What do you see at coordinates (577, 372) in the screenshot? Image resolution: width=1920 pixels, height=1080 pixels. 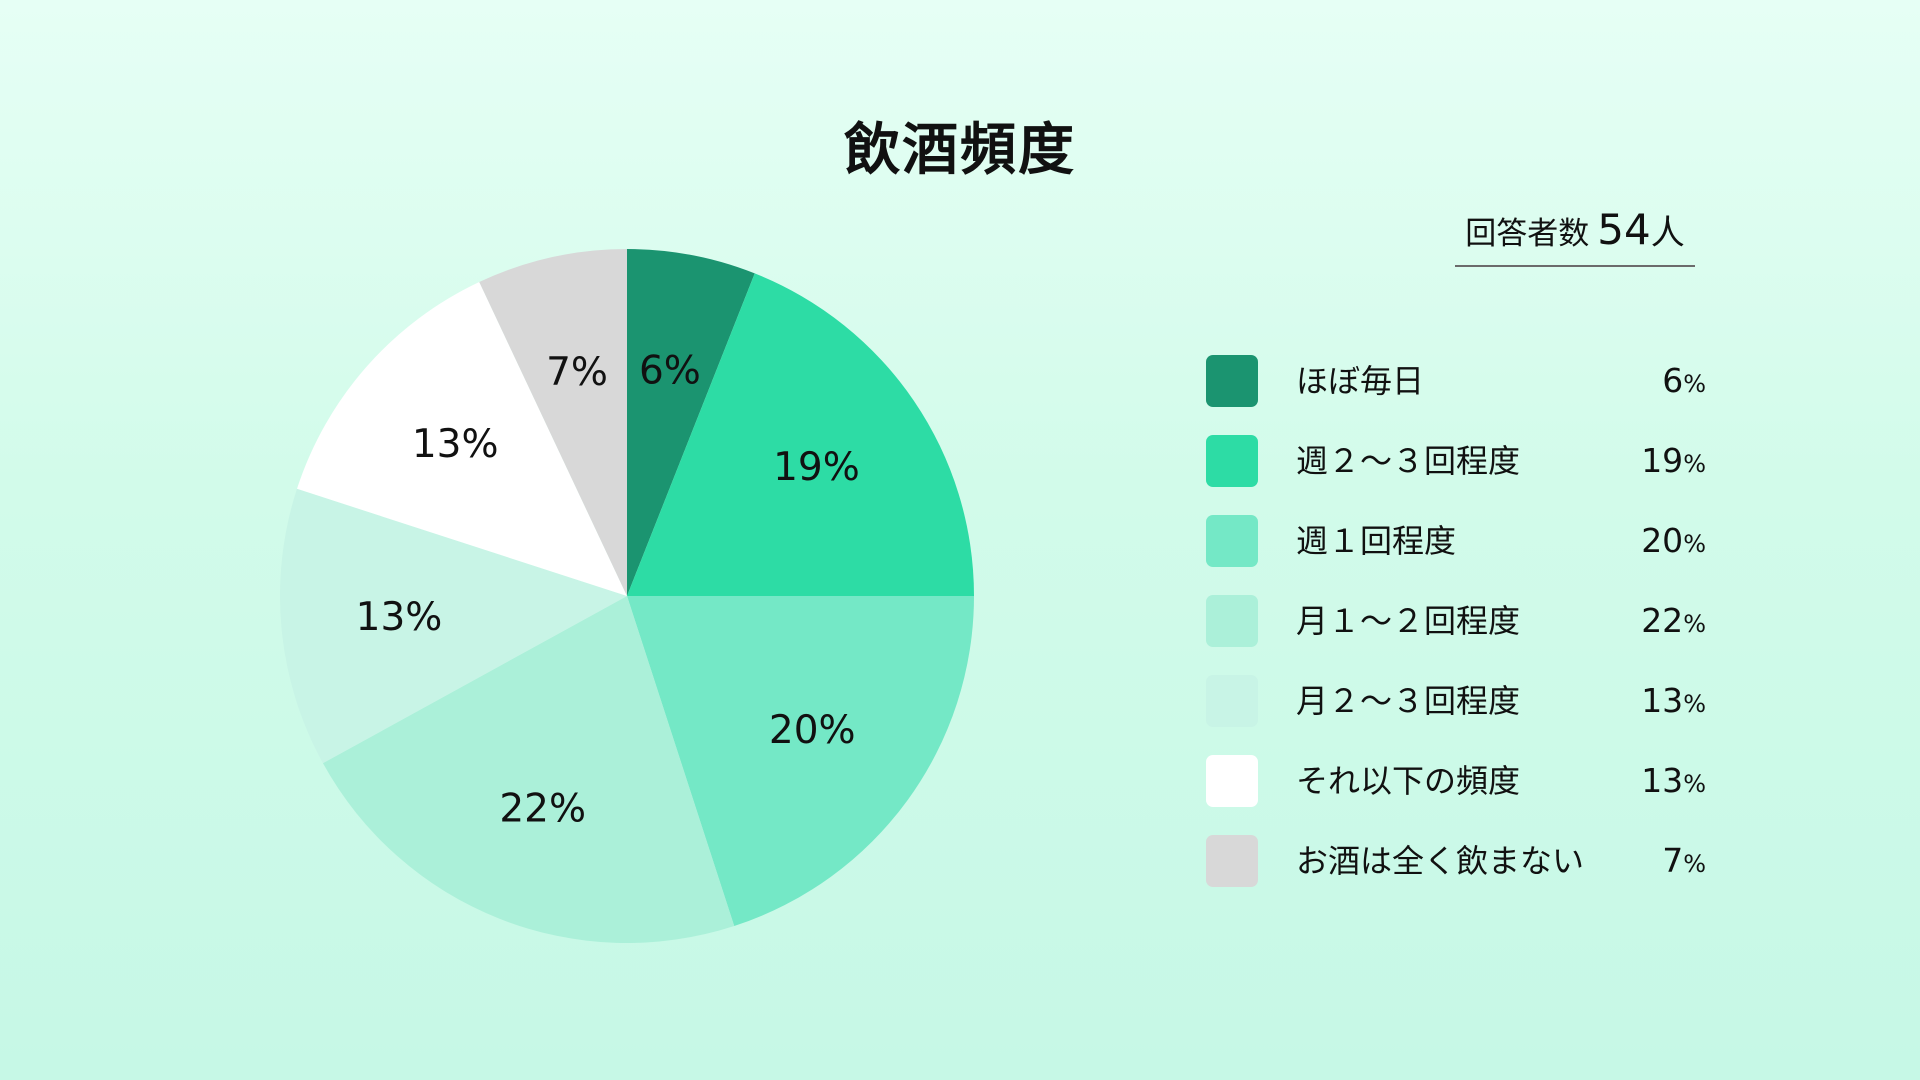 I see `slice-data-label: 7%` at bounding box center [577, 372].